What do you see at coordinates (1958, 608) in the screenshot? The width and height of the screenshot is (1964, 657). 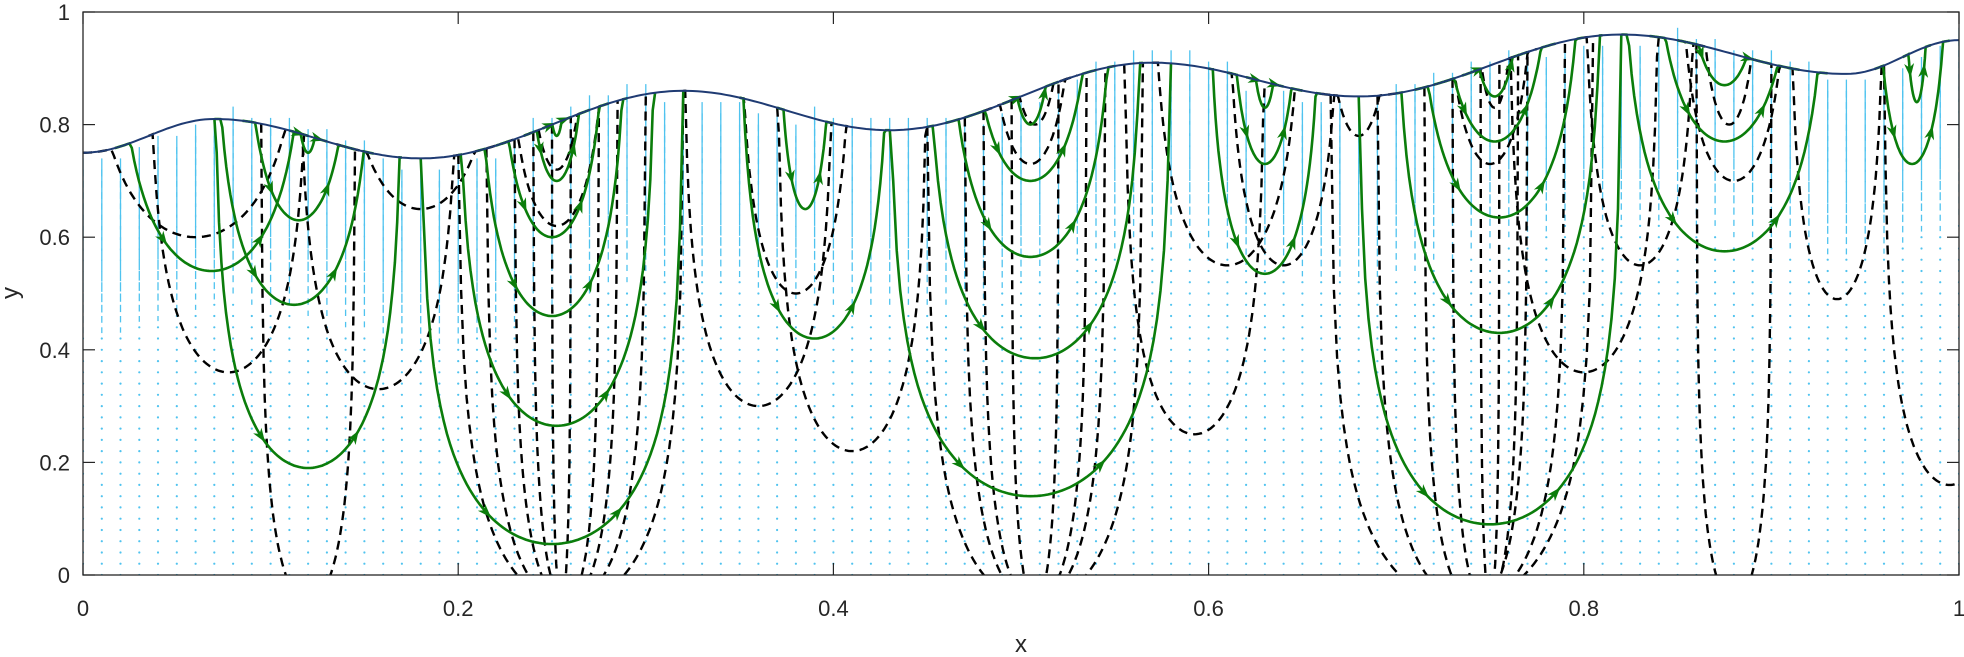 I see `x-tick-label: 1` at bounding box center [1958, 608].